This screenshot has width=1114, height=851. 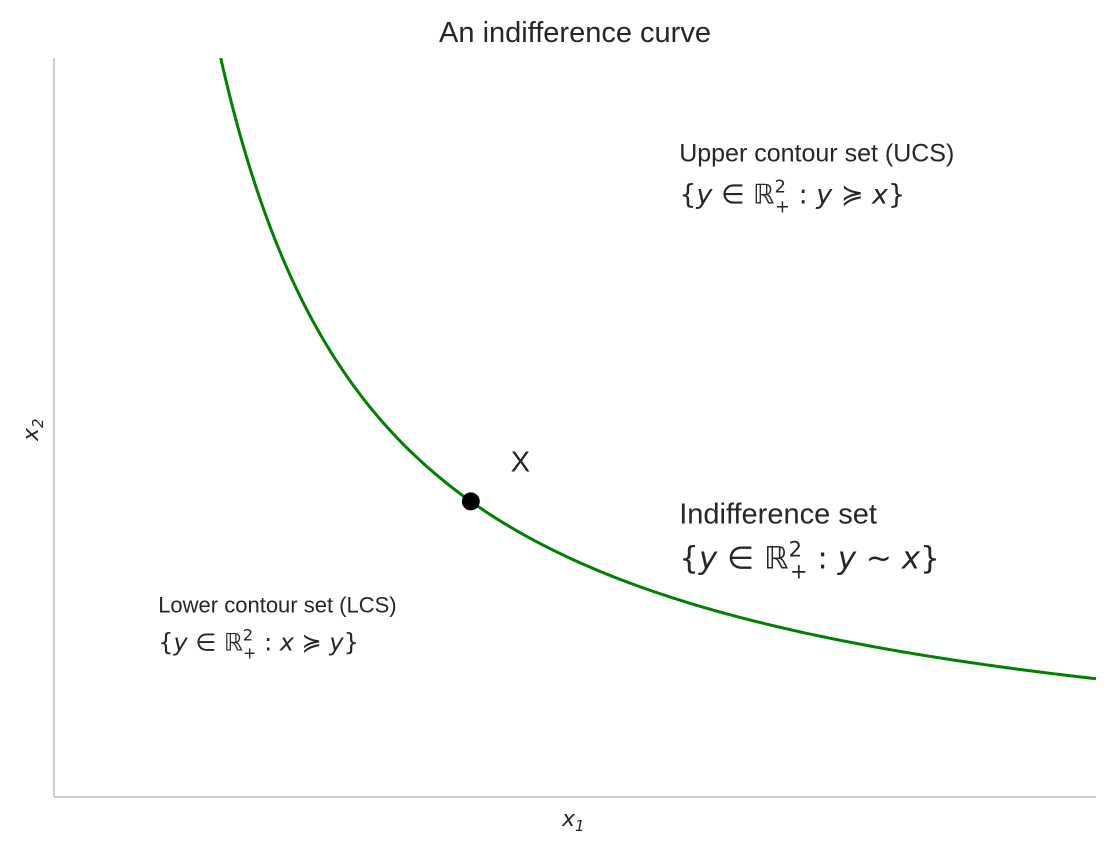 I want to click on upper-contour-set-notation: {y ∈ ℝ2 + : y ≽ x}, so click(x=792, y=196).